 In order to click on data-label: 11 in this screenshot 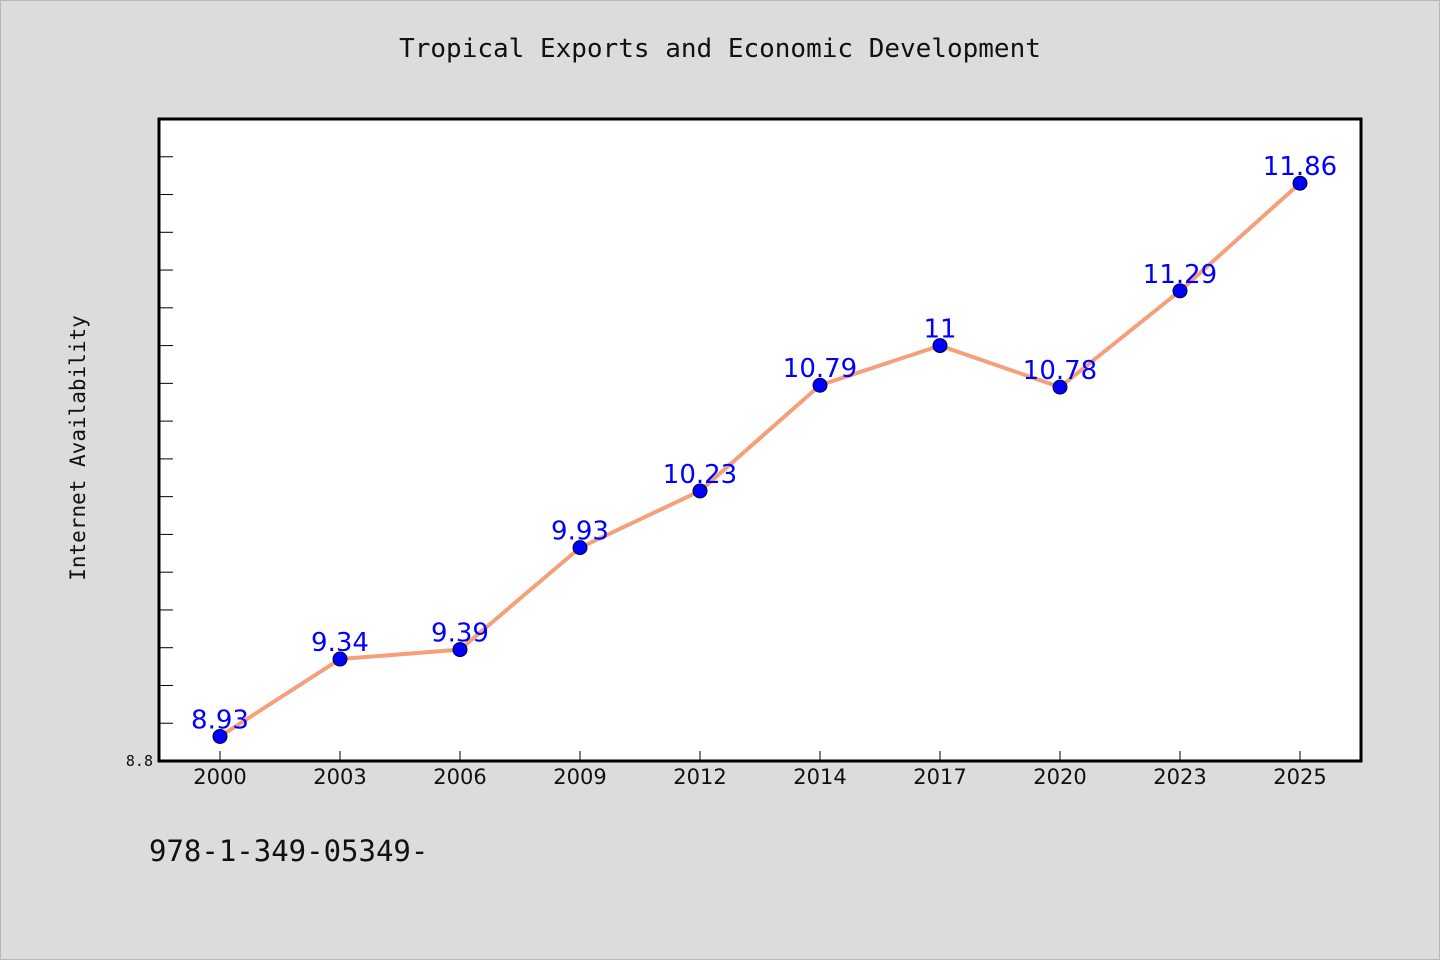, I will do `click(939, 330)`.